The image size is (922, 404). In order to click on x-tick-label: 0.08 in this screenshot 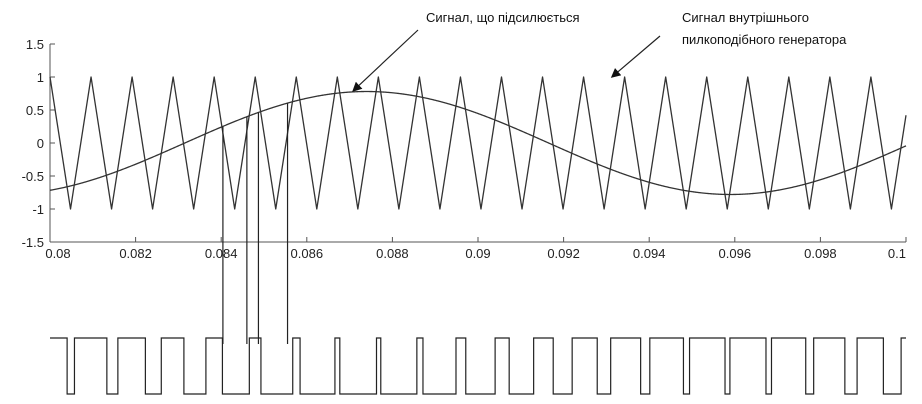, I will do `click(57, 253)`.